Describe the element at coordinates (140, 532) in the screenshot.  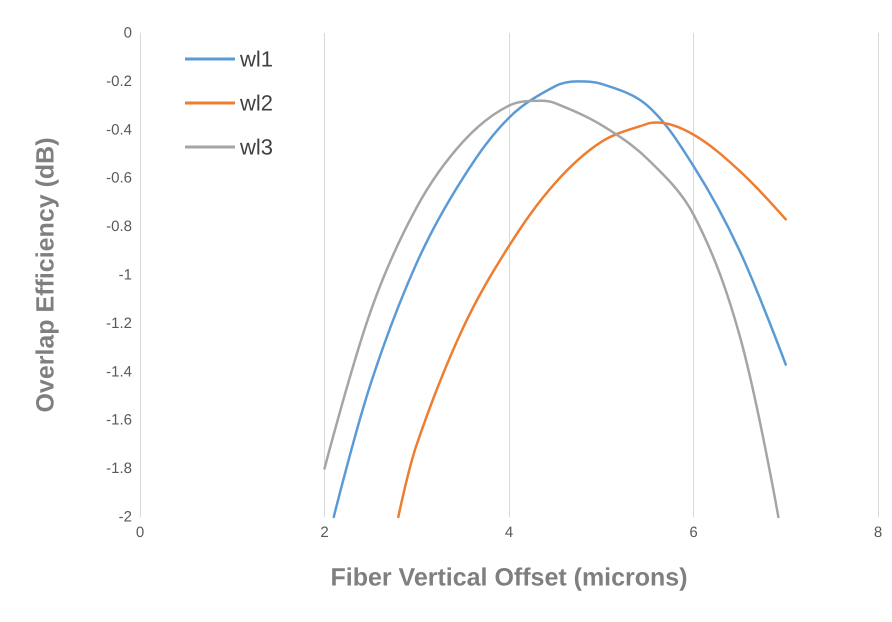
I see `x-tick-label: 0` at that location.